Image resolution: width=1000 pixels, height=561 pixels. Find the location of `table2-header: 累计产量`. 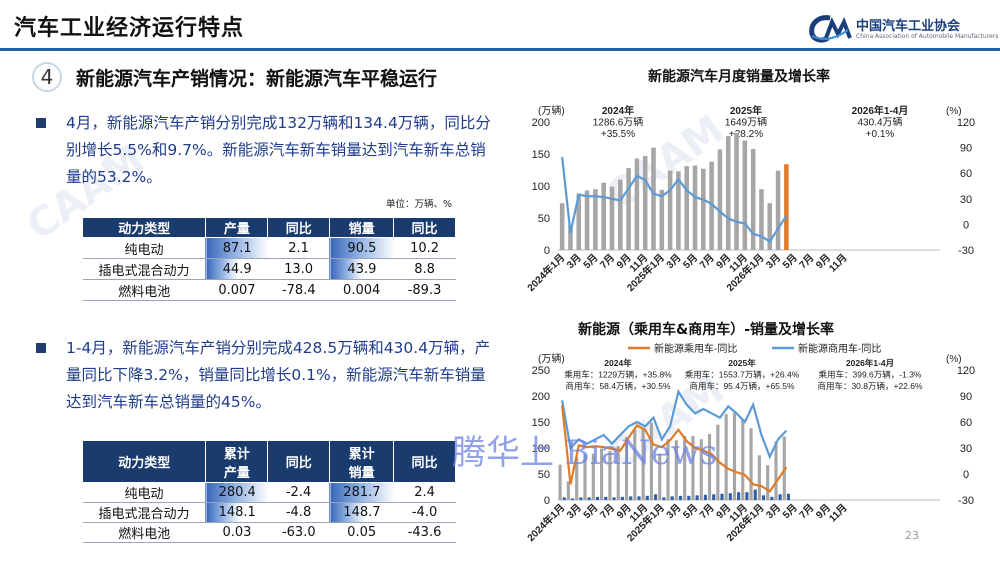

table2-header: 累计产量 is located at coordinates (237, 461).